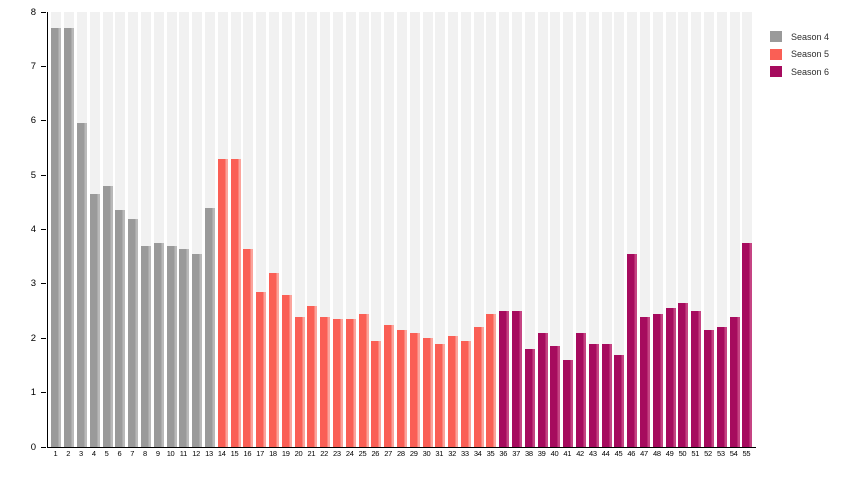 The height and width of the screenshot is (500, 852). Describe the element at coordinates (81, 453) in the screenshot. I see `x-tick-label: 3` at that location.